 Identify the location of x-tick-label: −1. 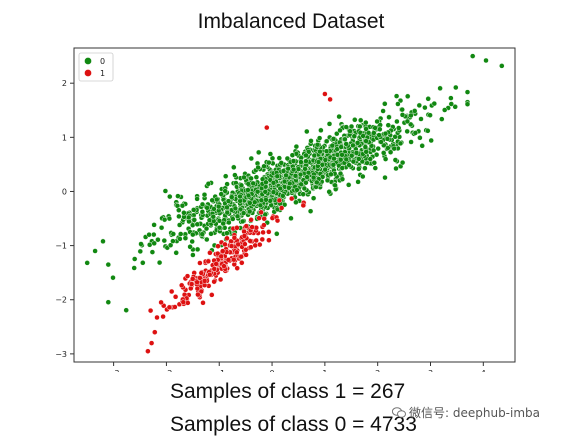
(219, 370).